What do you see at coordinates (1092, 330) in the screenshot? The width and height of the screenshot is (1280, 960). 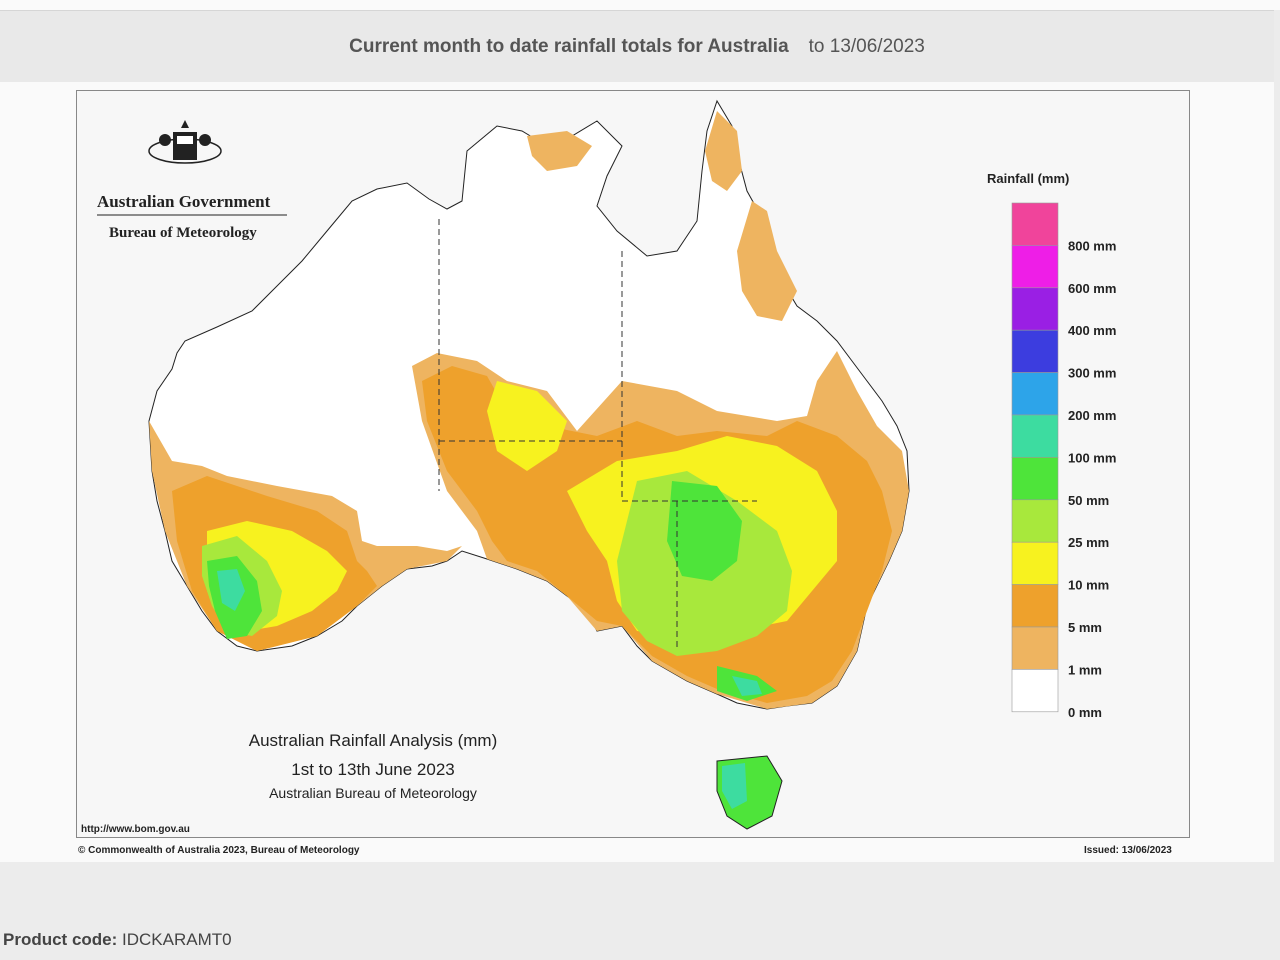 I see `legend-label: 400 mm` at bounding box center [1092, 330].